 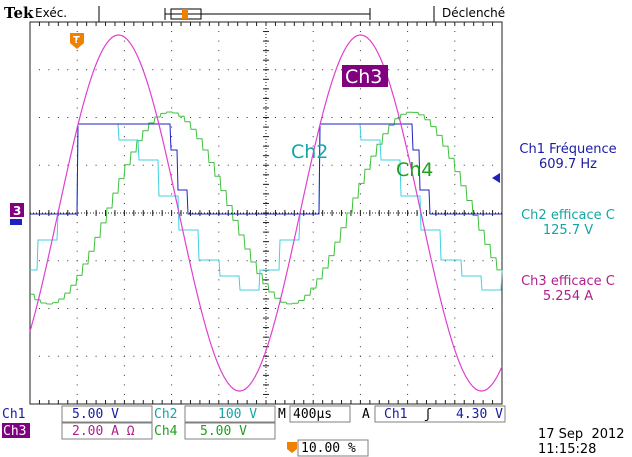 I want to click on measurement-label: Ch2 efficace C, so click(x=568, y=215).